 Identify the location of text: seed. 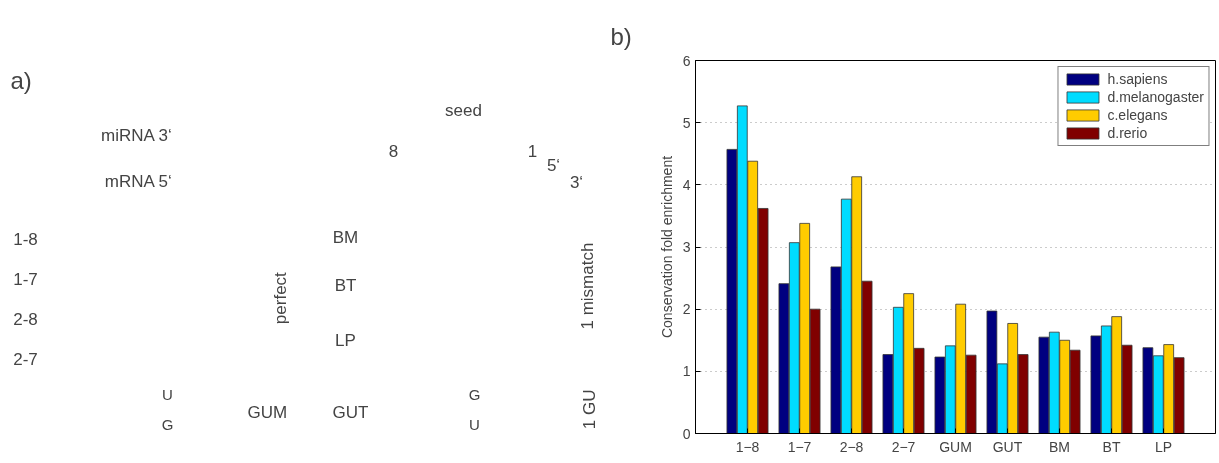
(463, 110).